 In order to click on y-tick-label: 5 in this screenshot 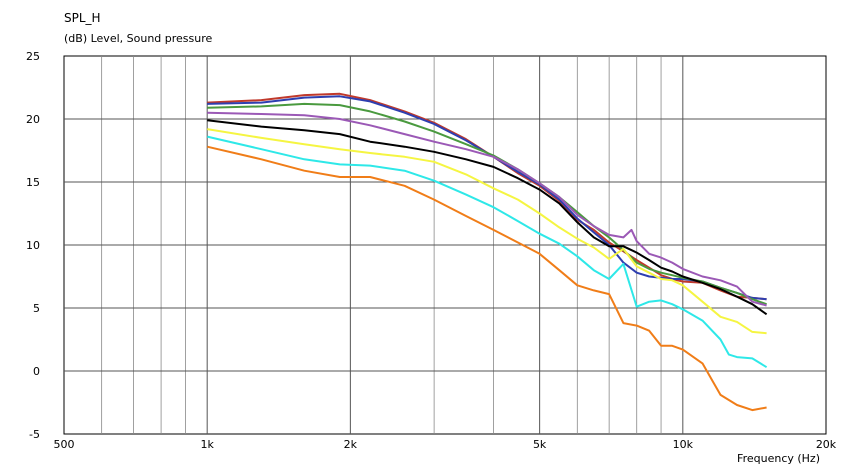, I will do `click(36, 308)`.